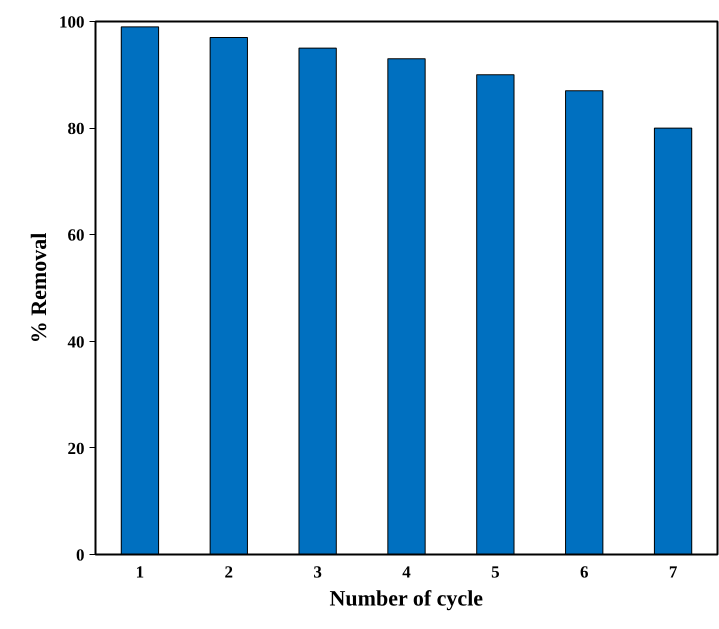 The image size is (719, 629). I want to click on y-tick-label: 100, so click(71, 22).